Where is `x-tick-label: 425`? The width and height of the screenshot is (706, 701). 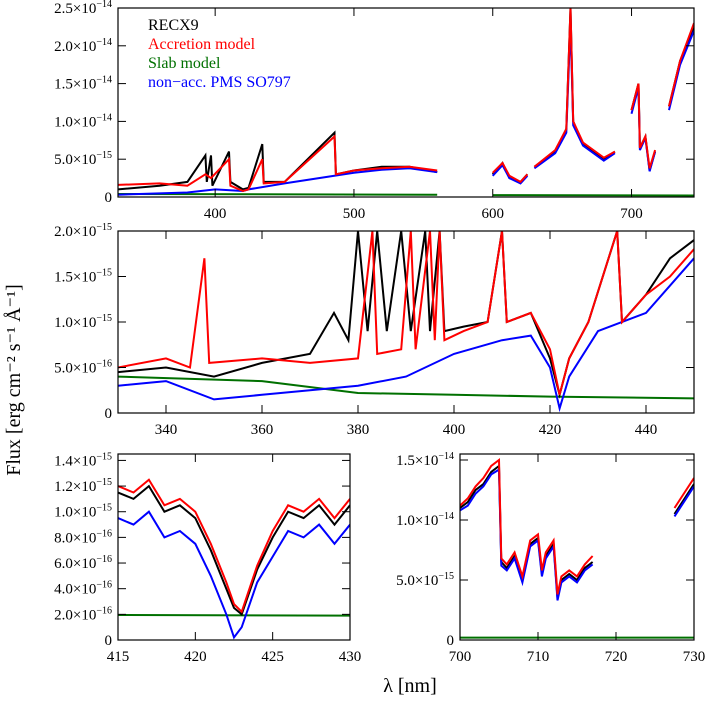 x-tick-label: 425 is located at coordinates (272, 657).